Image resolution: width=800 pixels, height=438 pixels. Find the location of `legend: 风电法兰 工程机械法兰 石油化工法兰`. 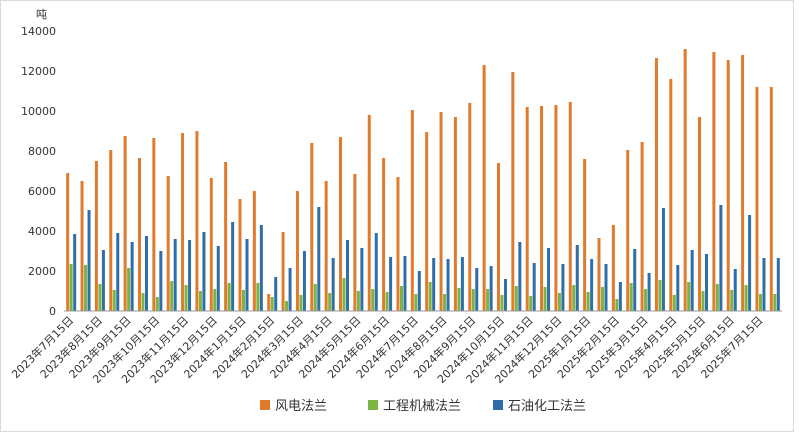

legend: 风电法兰 工程机械法兰 石油化工法兰 is located at coordinates (423, 406).